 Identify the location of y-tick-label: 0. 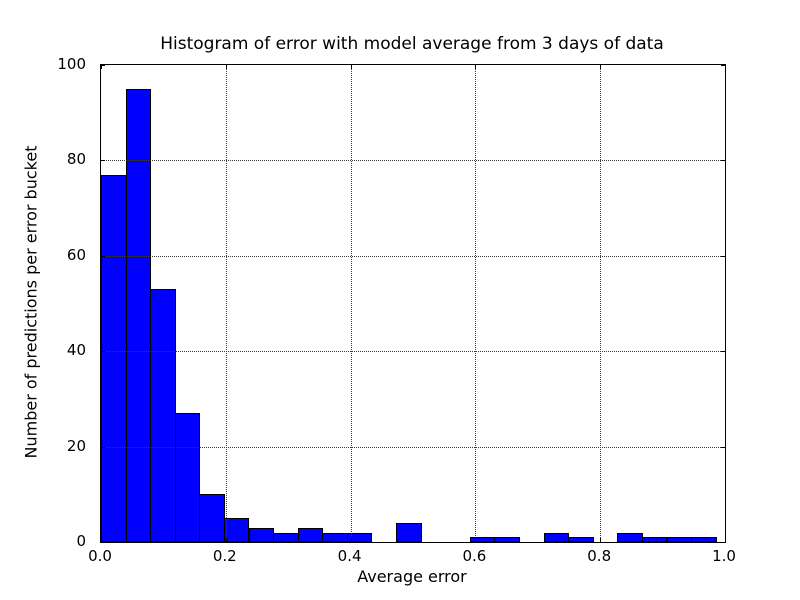
(81, 541).